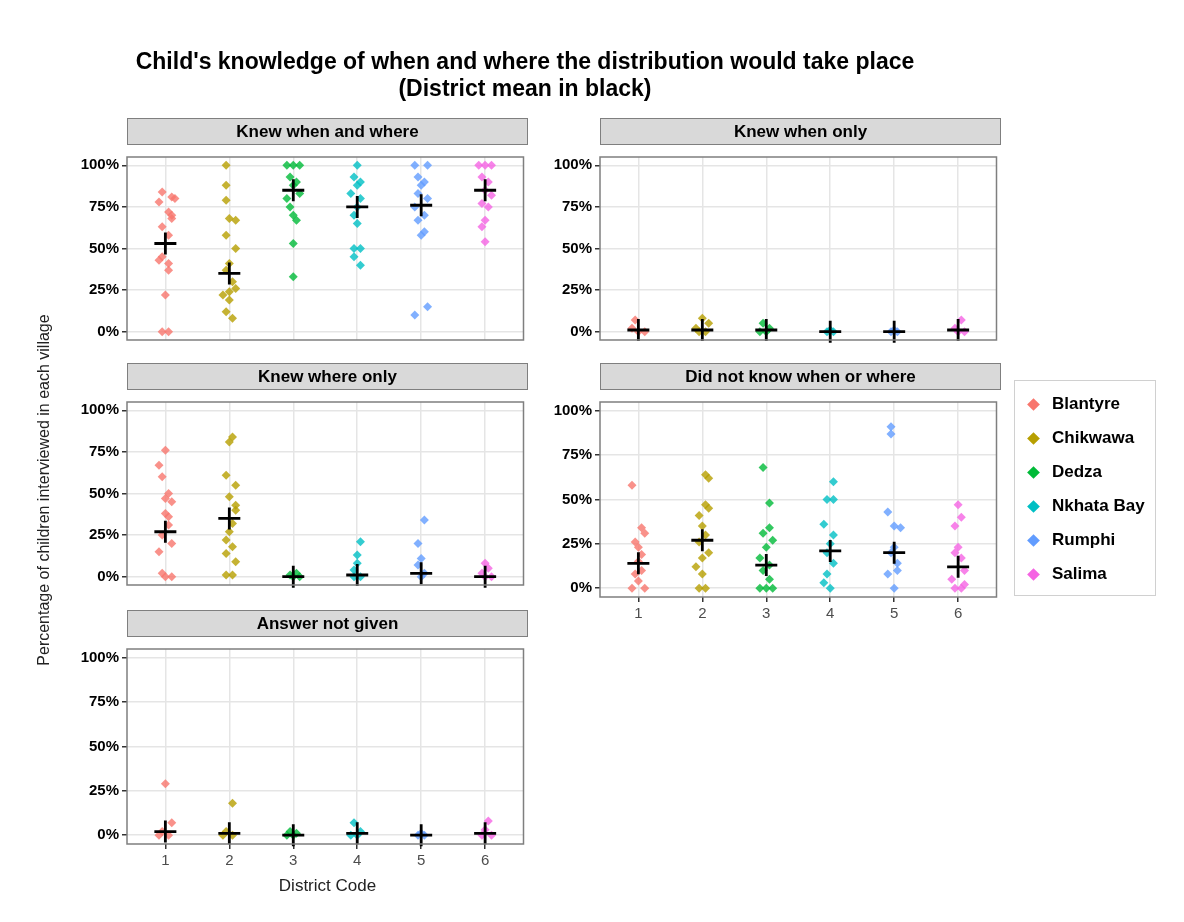 The image size is (1184, 922). What do you see at coordinates (327, 886) in the screenshot?
I see `x-axis-title: District Code` at bounding box center [327, 886].